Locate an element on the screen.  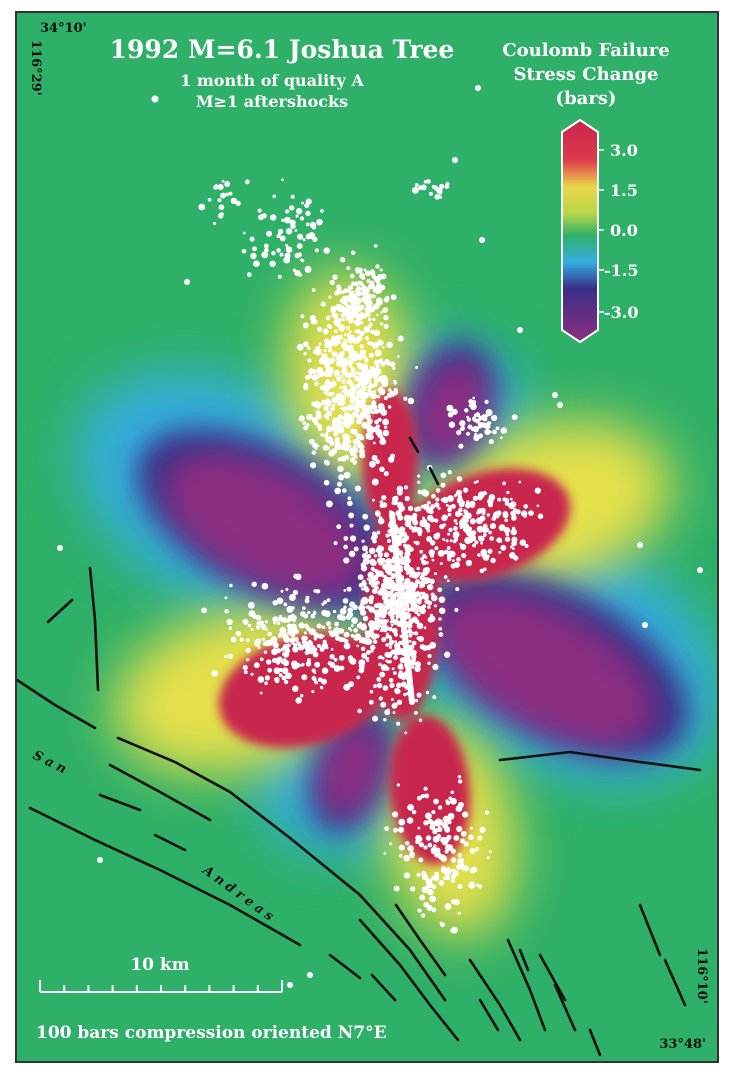
legend-tick-3: 3.0 is located at coordinates (624, 150).